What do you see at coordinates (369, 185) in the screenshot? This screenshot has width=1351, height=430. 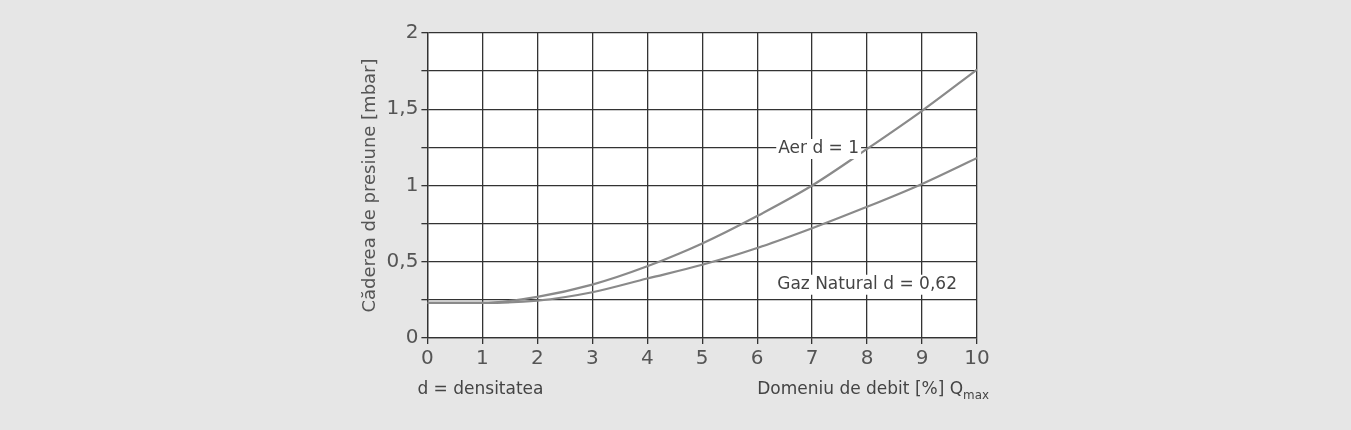 I see `y-axis-title: Căderea de presiune [mbar]` at bounding box center [369, 185].